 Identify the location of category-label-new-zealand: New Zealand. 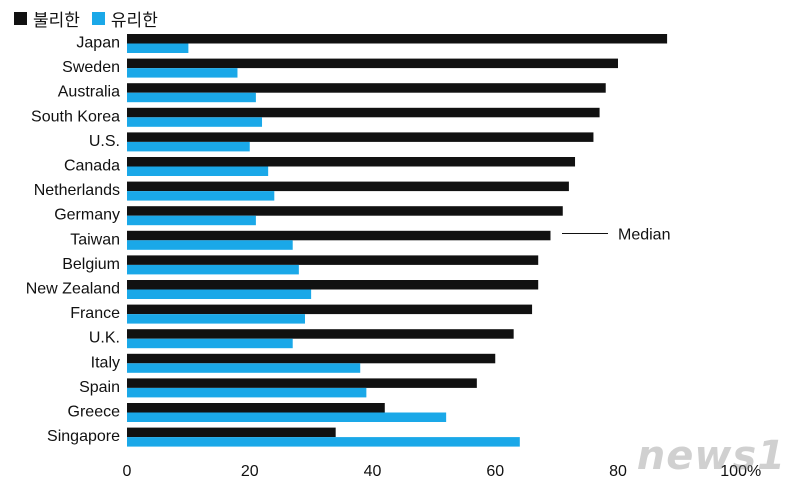
(73, 289).